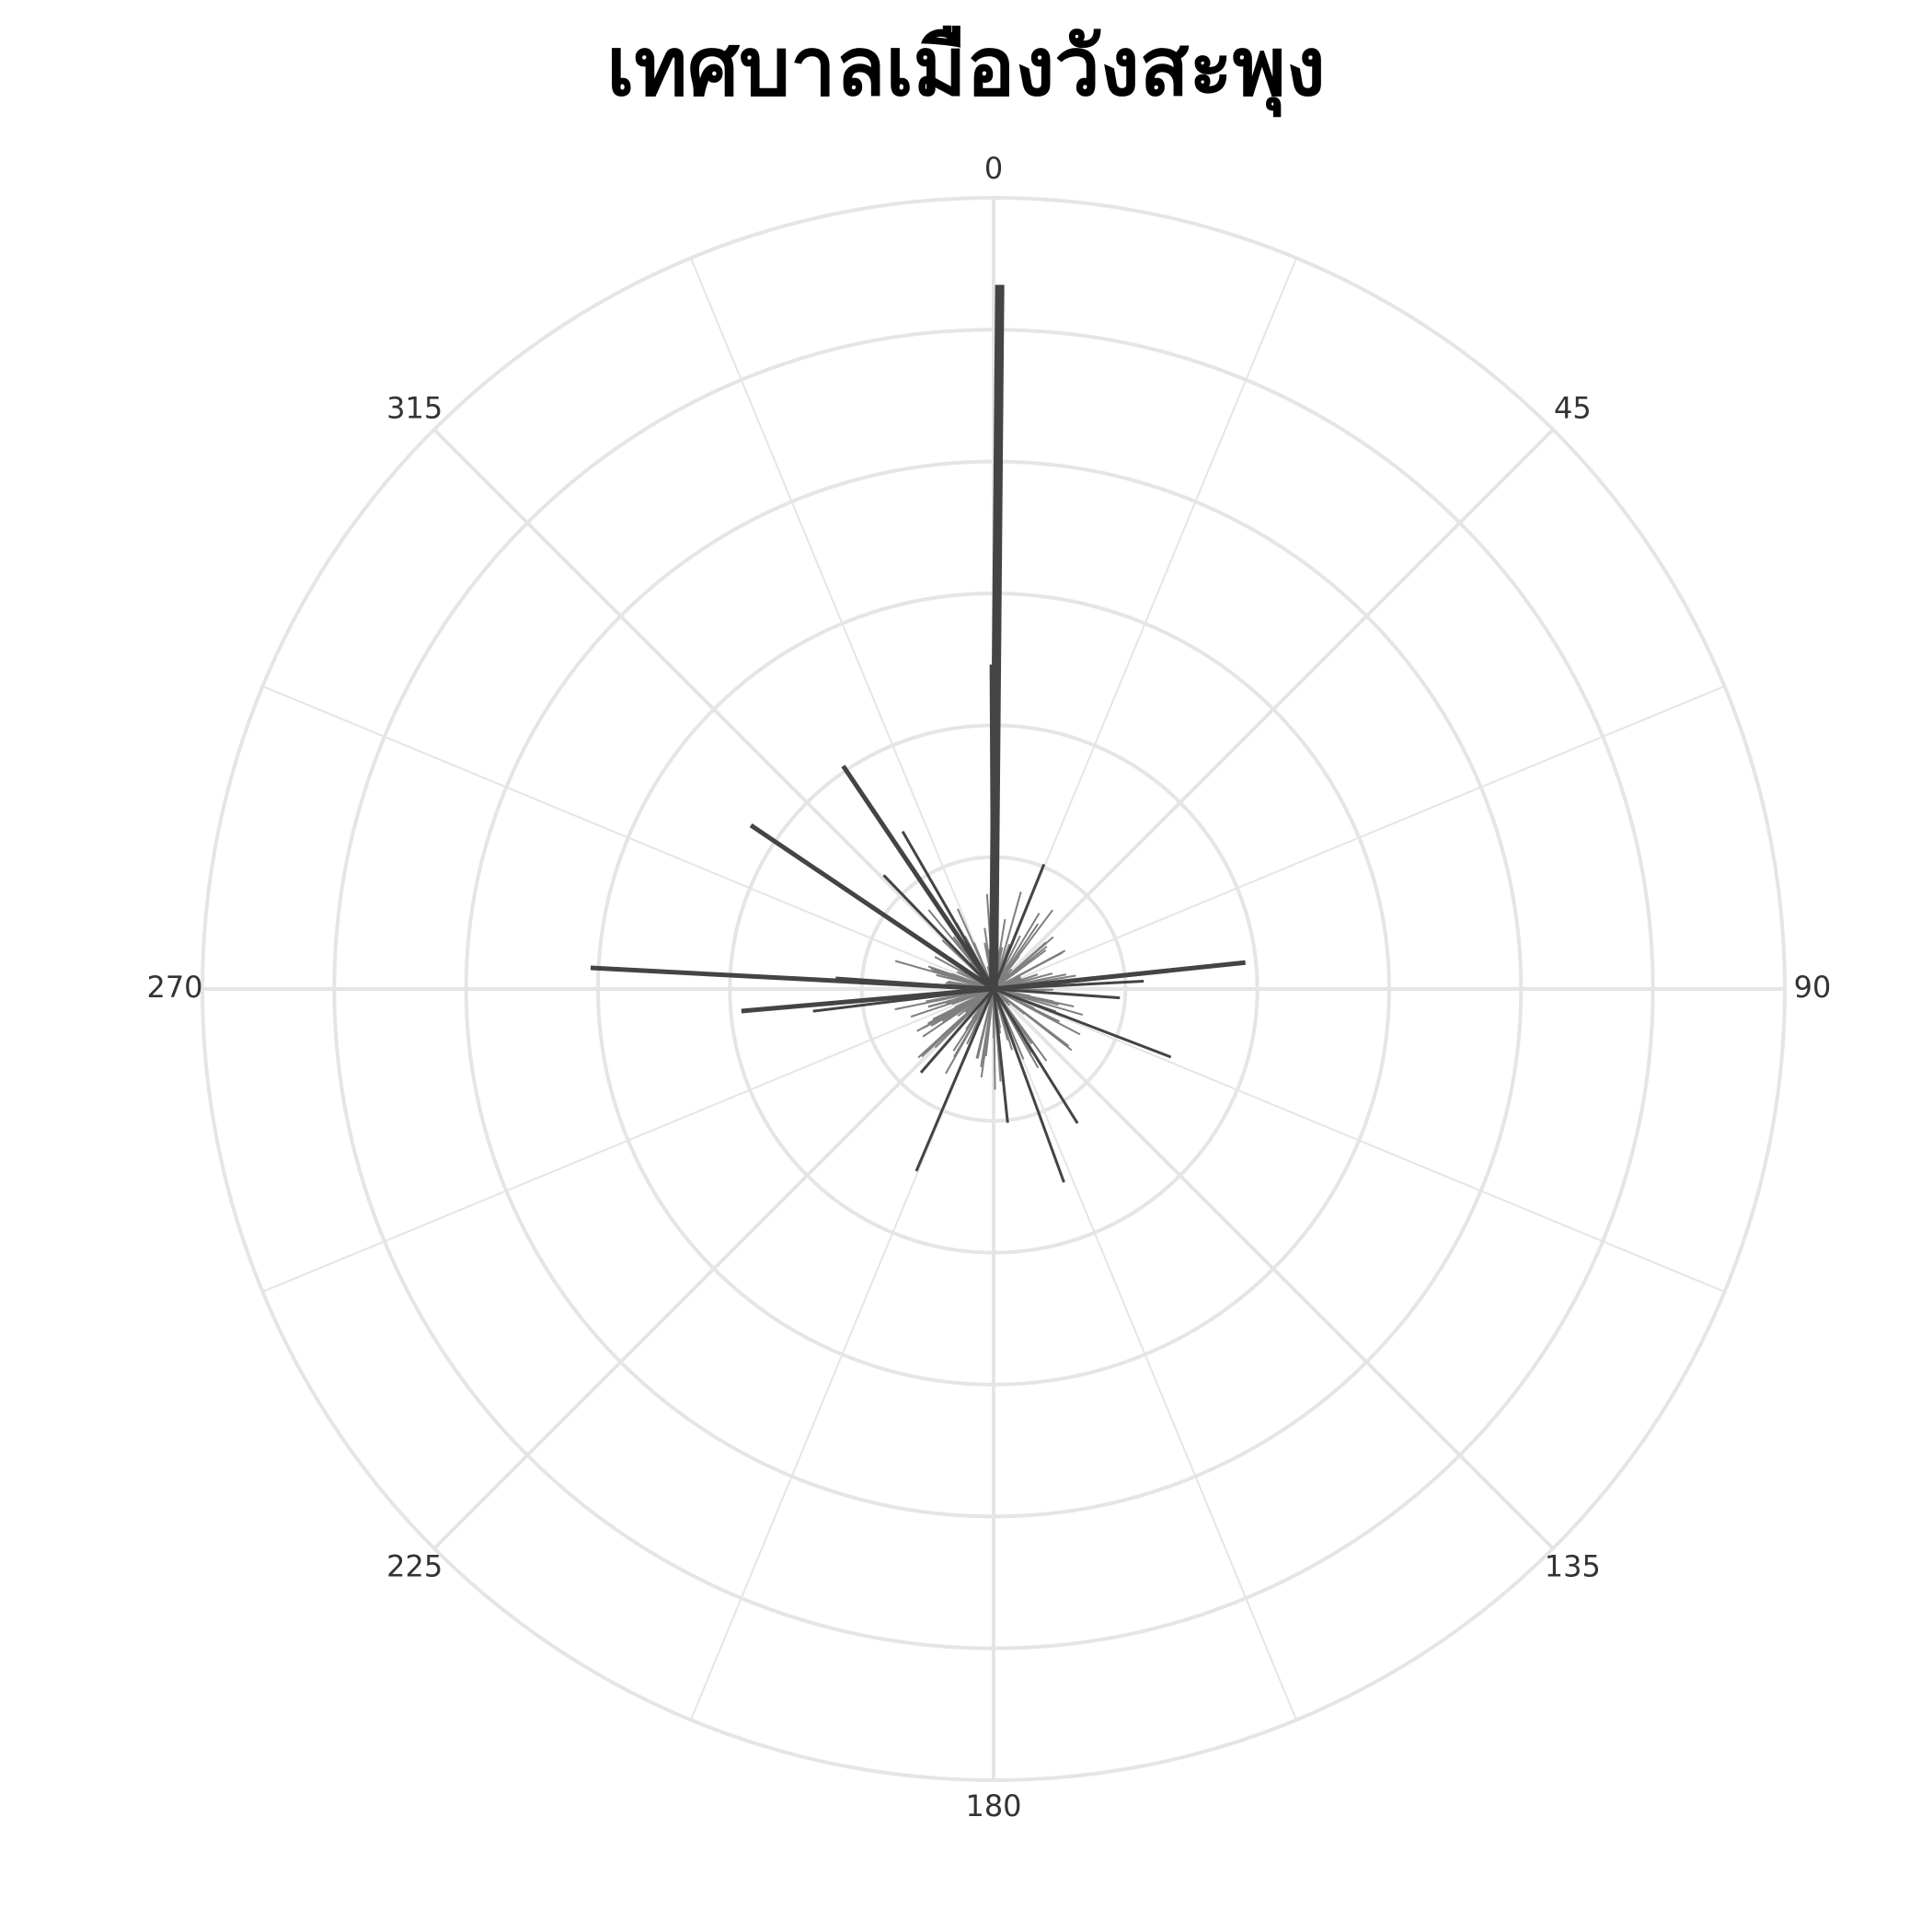  I want to click on angular-tick-label: 45, so click(1573, 408).